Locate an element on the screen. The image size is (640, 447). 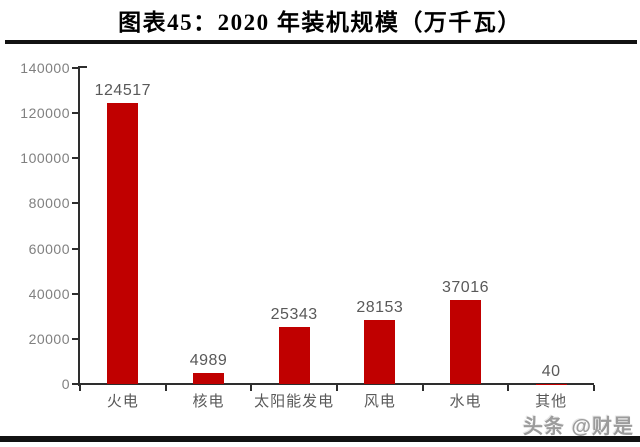
bar-火电 is located at coordinates (123, 243).